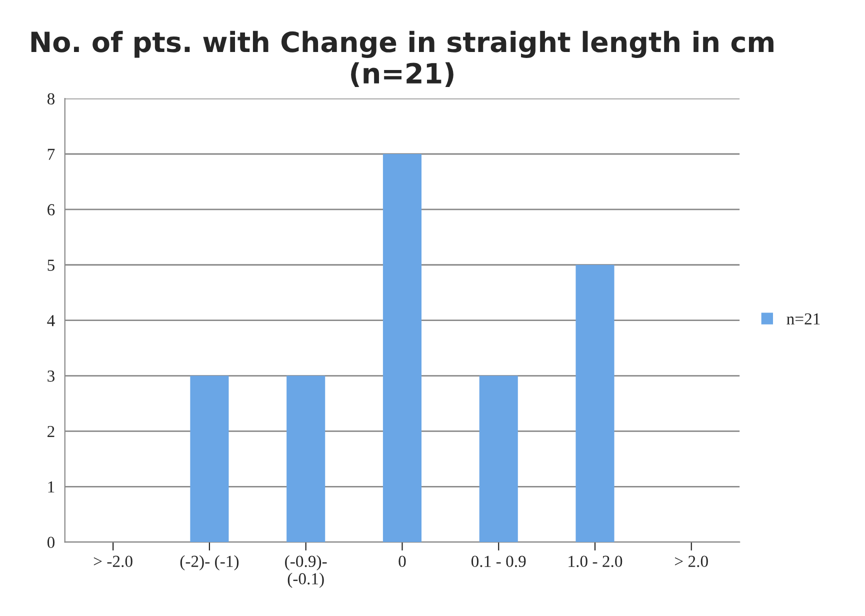 The width and height of the screenshot is (865, 616). What do you see at coordinates (595, 562) in the screenshot?
I see `x-tick-label: 1.0 - 2.0` at bounding box center [595, 562].